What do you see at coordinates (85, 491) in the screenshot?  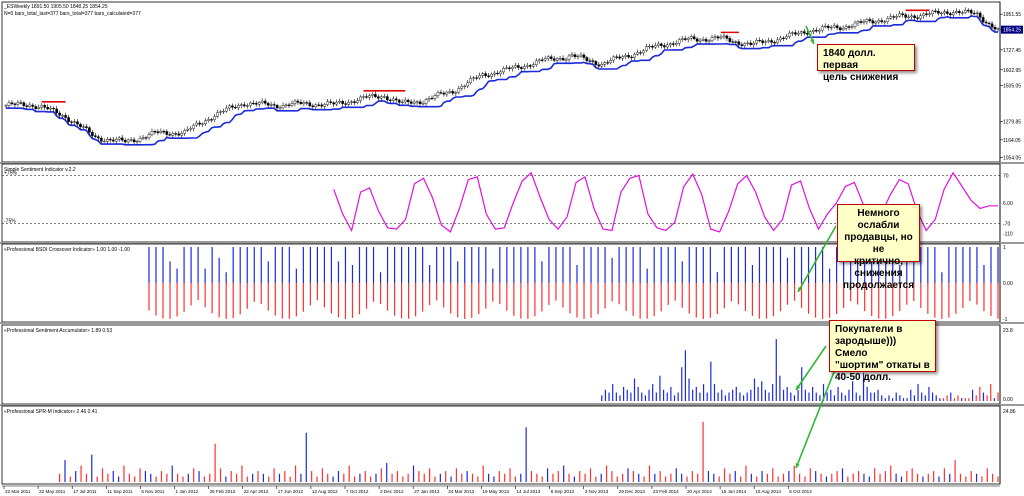 I see `date-tick-label: 17 Jul 2011` at bounding box center [85, 491].